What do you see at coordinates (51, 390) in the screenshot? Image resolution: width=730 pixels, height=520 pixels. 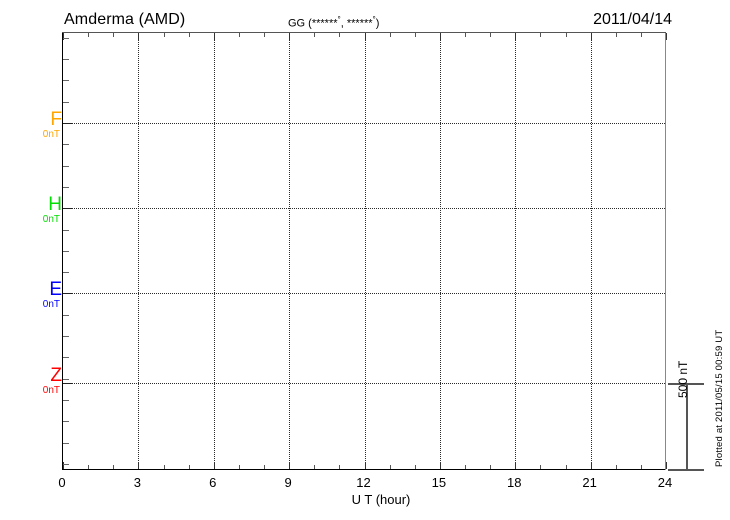 I see `component-baseline-z: 0nT` at bounding box center [51, 390].